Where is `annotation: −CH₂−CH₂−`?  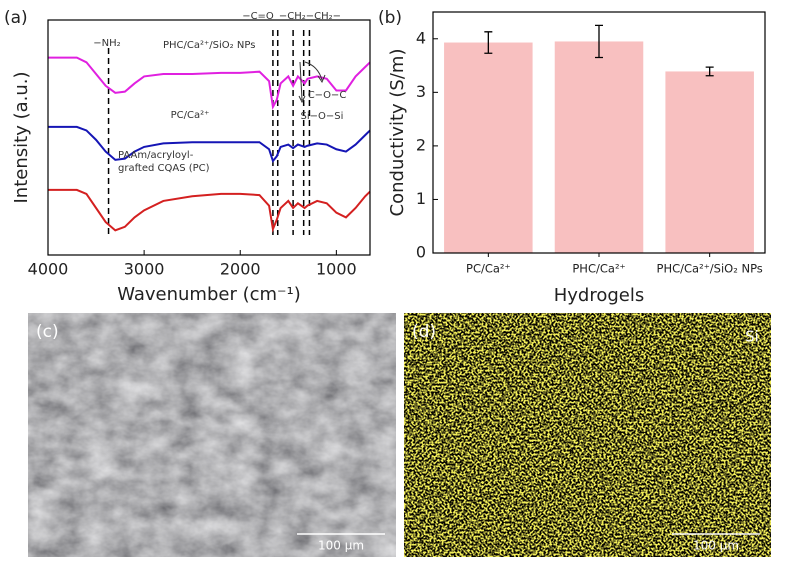
annotation: −CH₂−CH₂− is located at coordinates (310, 16).